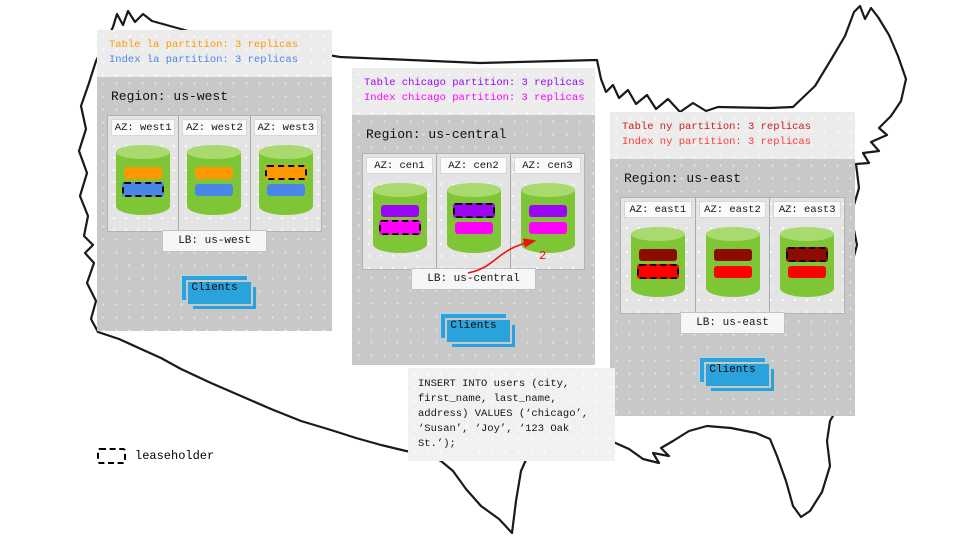 This screenshot has height=540, width=960. What do you see at coordinates (732, 323) in the screenshot?
I see `load-balancer-box: LB: us-east` at bounding box center [732, 323].